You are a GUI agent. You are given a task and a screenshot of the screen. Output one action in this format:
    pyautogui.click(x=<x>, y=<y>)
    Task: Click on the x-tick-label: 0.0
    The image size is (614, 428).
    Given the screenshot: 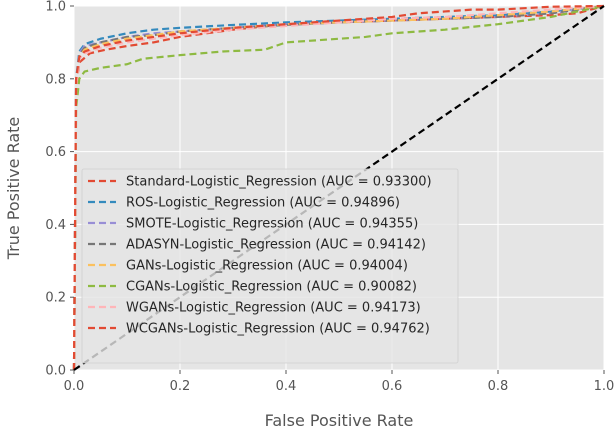 What is the action you would take?
    pyautogui.click(x=74, y=386)
    